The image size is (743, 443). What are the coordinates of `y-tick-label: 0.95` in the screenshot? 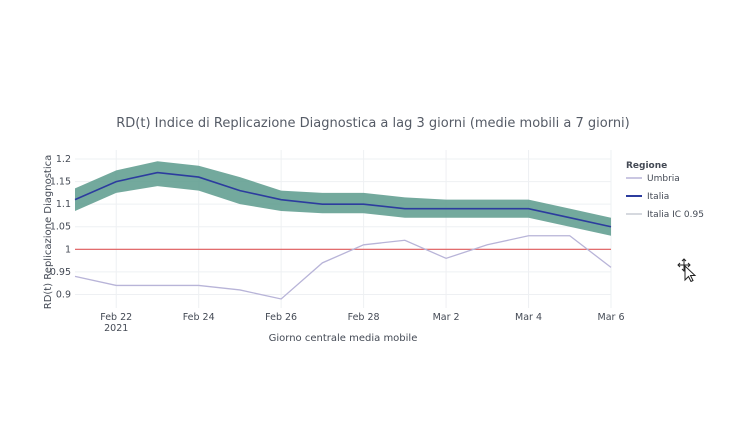 It's located at (60, 272).